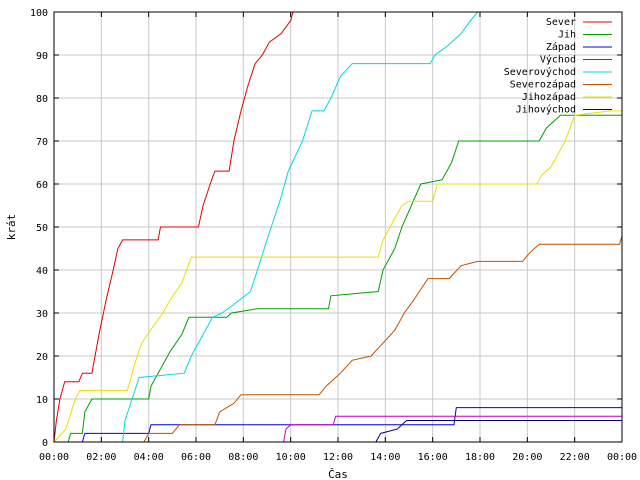  What do you see at coordinates (561, 47) in the screenshot?
I see `legend-label-zapad: Západ` at bounding box center [561, 47].